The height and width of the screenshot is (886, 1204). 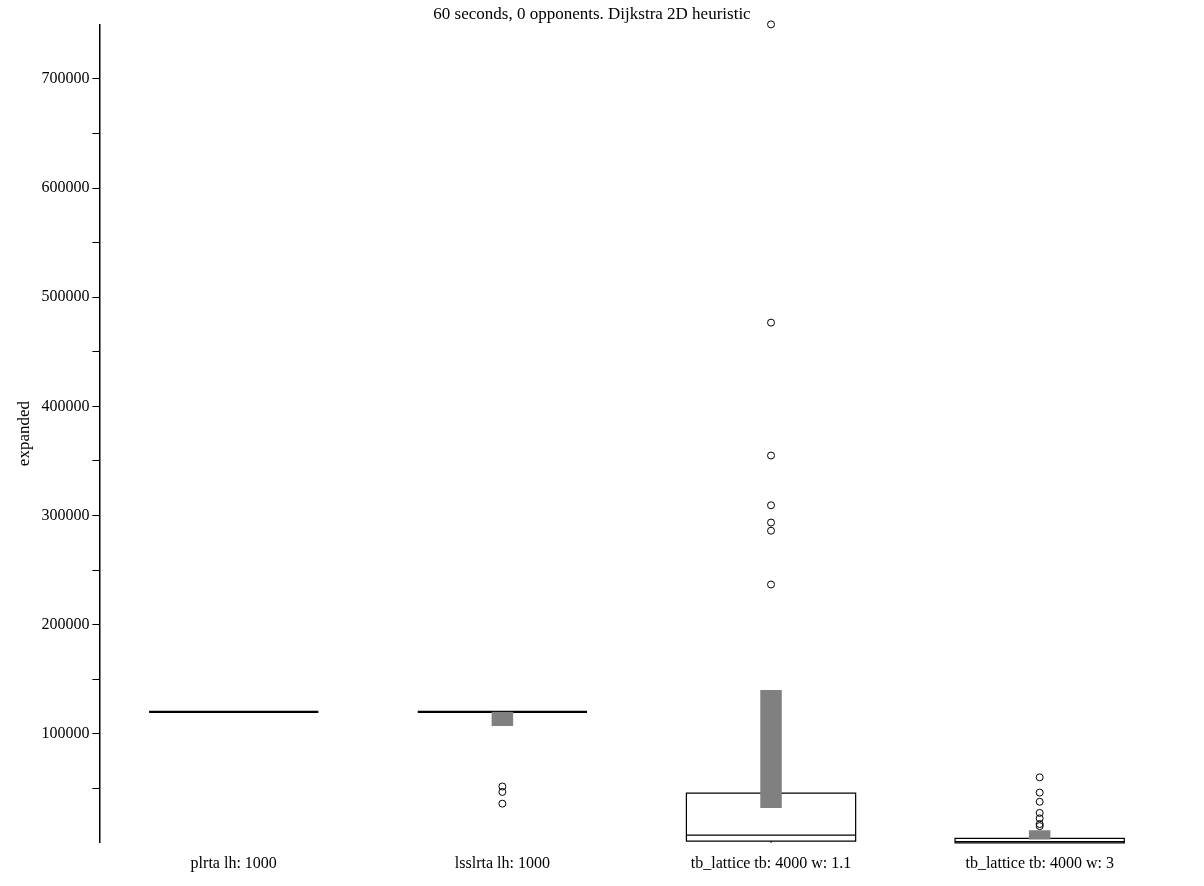 I want to click on y-tick-label: 300000, so click(x=65, y=514).